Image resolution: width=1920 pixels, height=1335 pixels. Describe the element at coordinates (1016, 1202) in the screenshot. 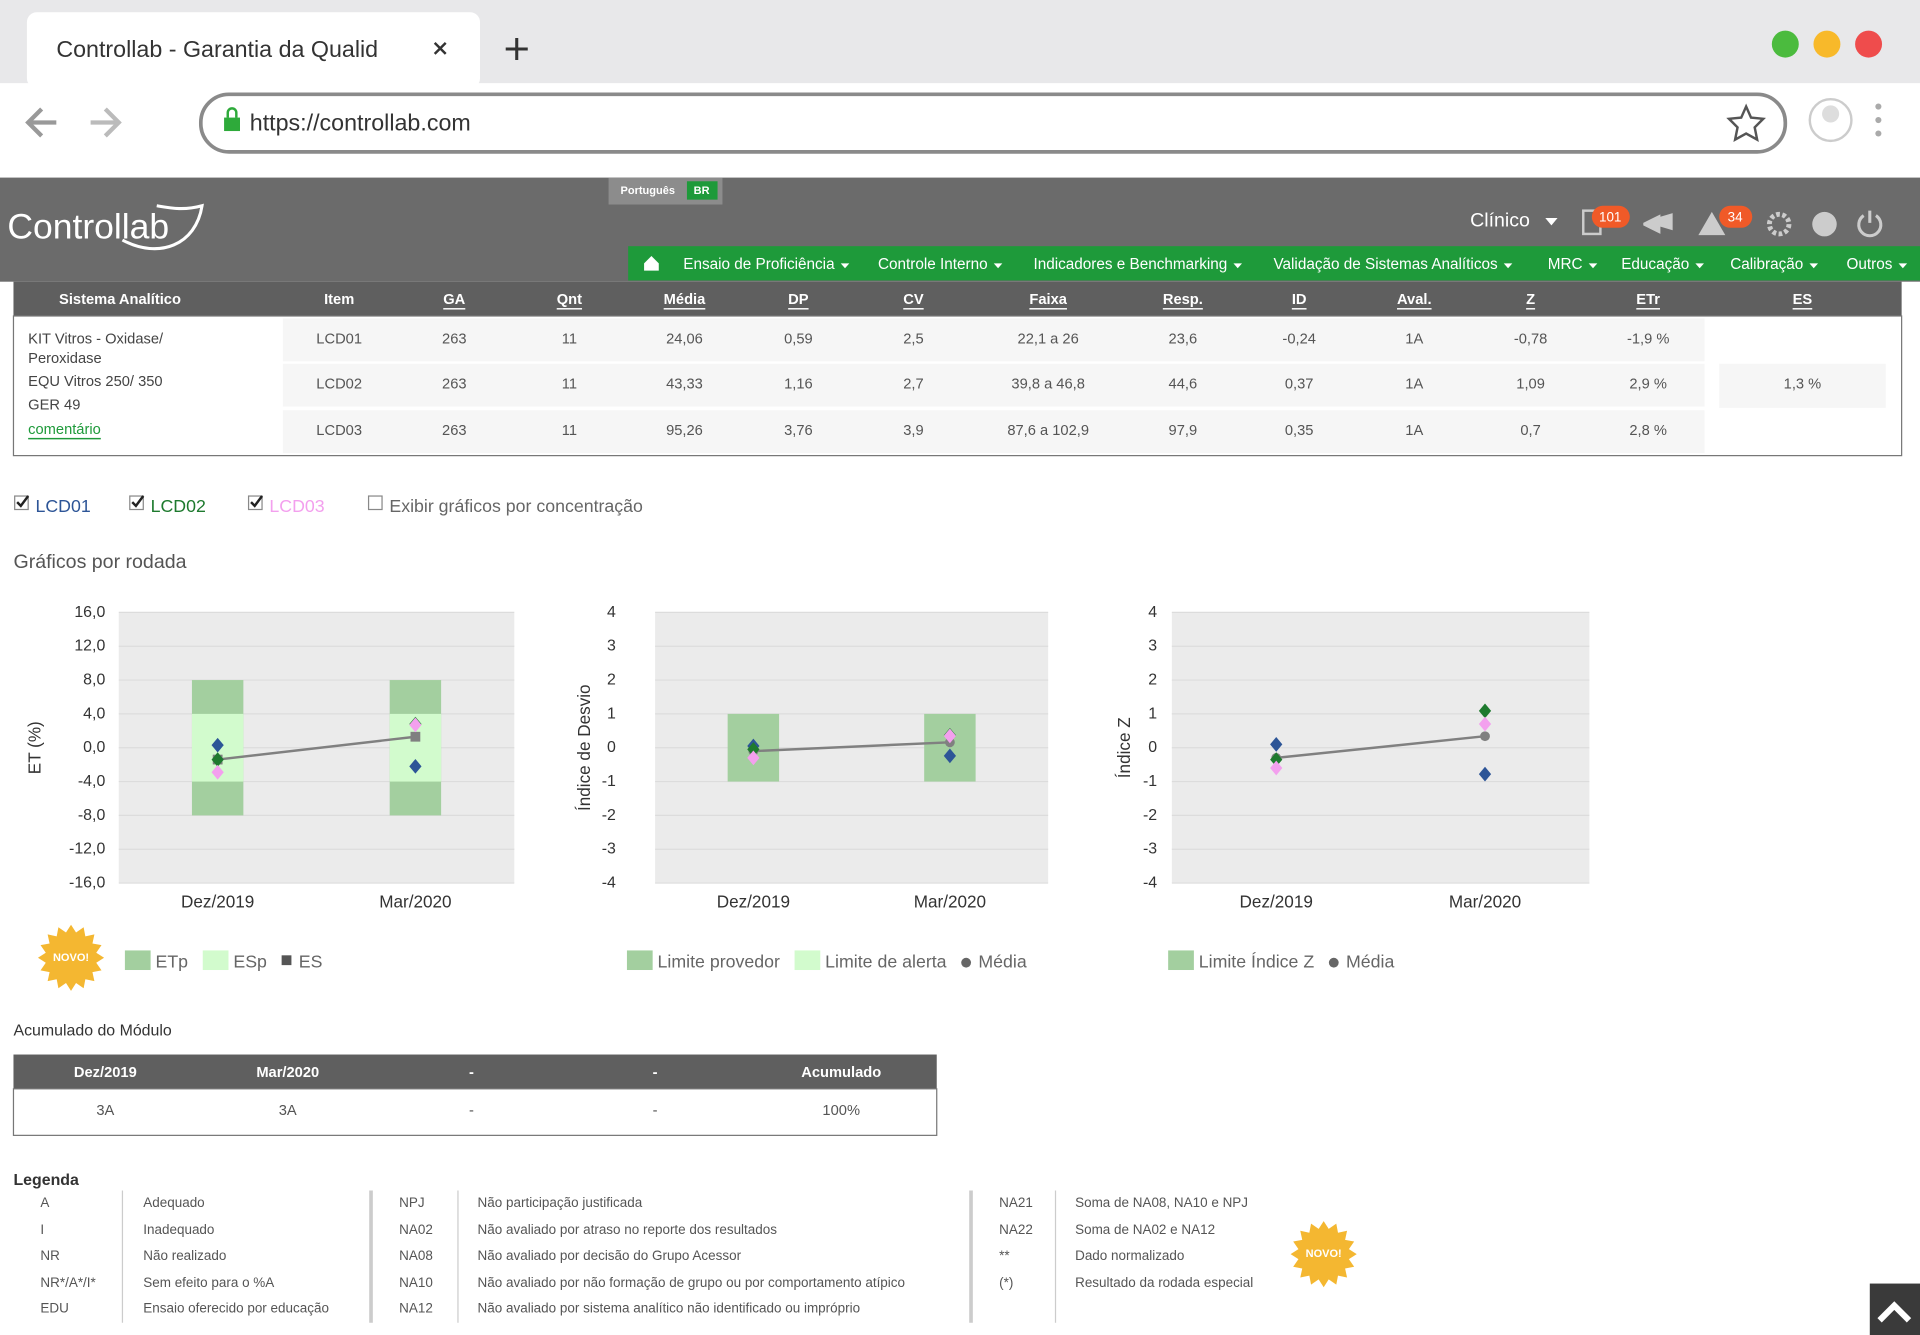

I see `legend-code: NA21` at that location.